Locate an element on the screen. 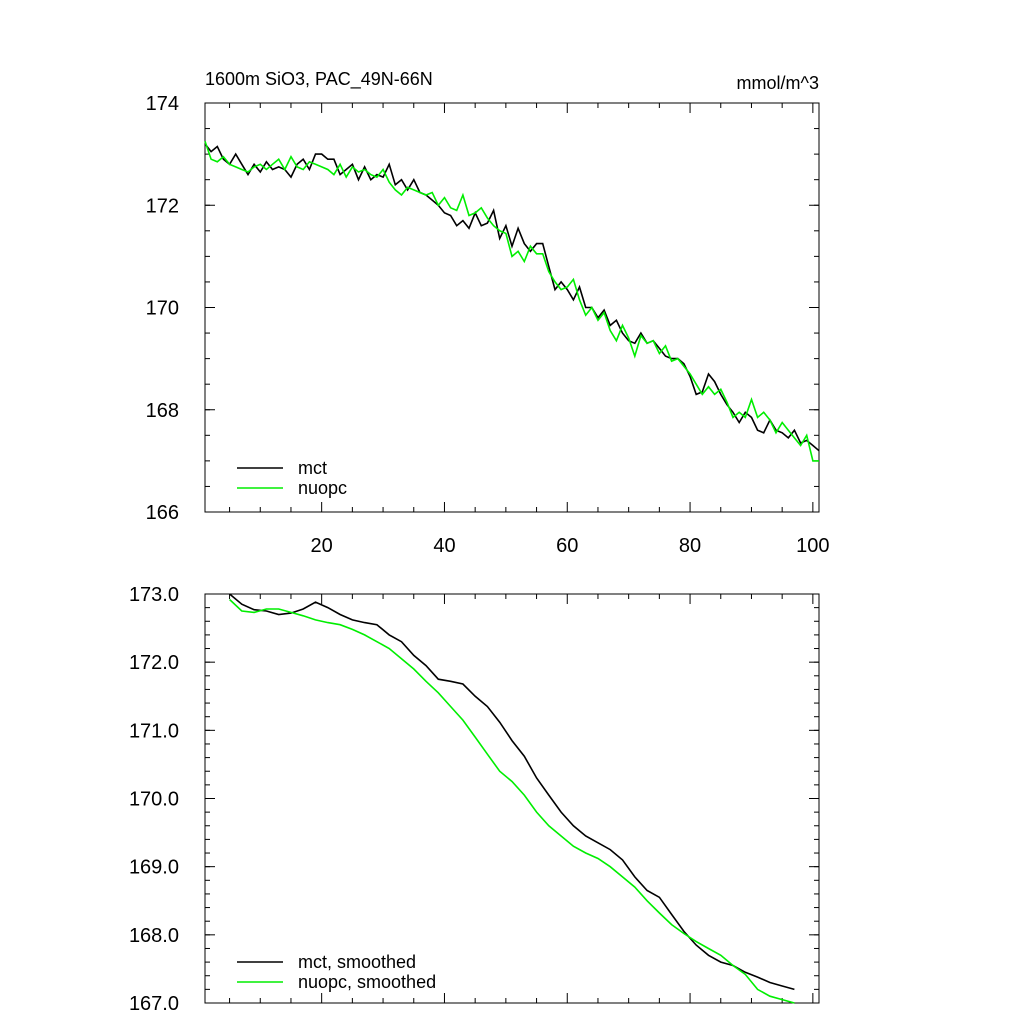 The height and width of the screenshot is (1024, 1024). x-tick-label: 60 is located at coordinates (567, 546).